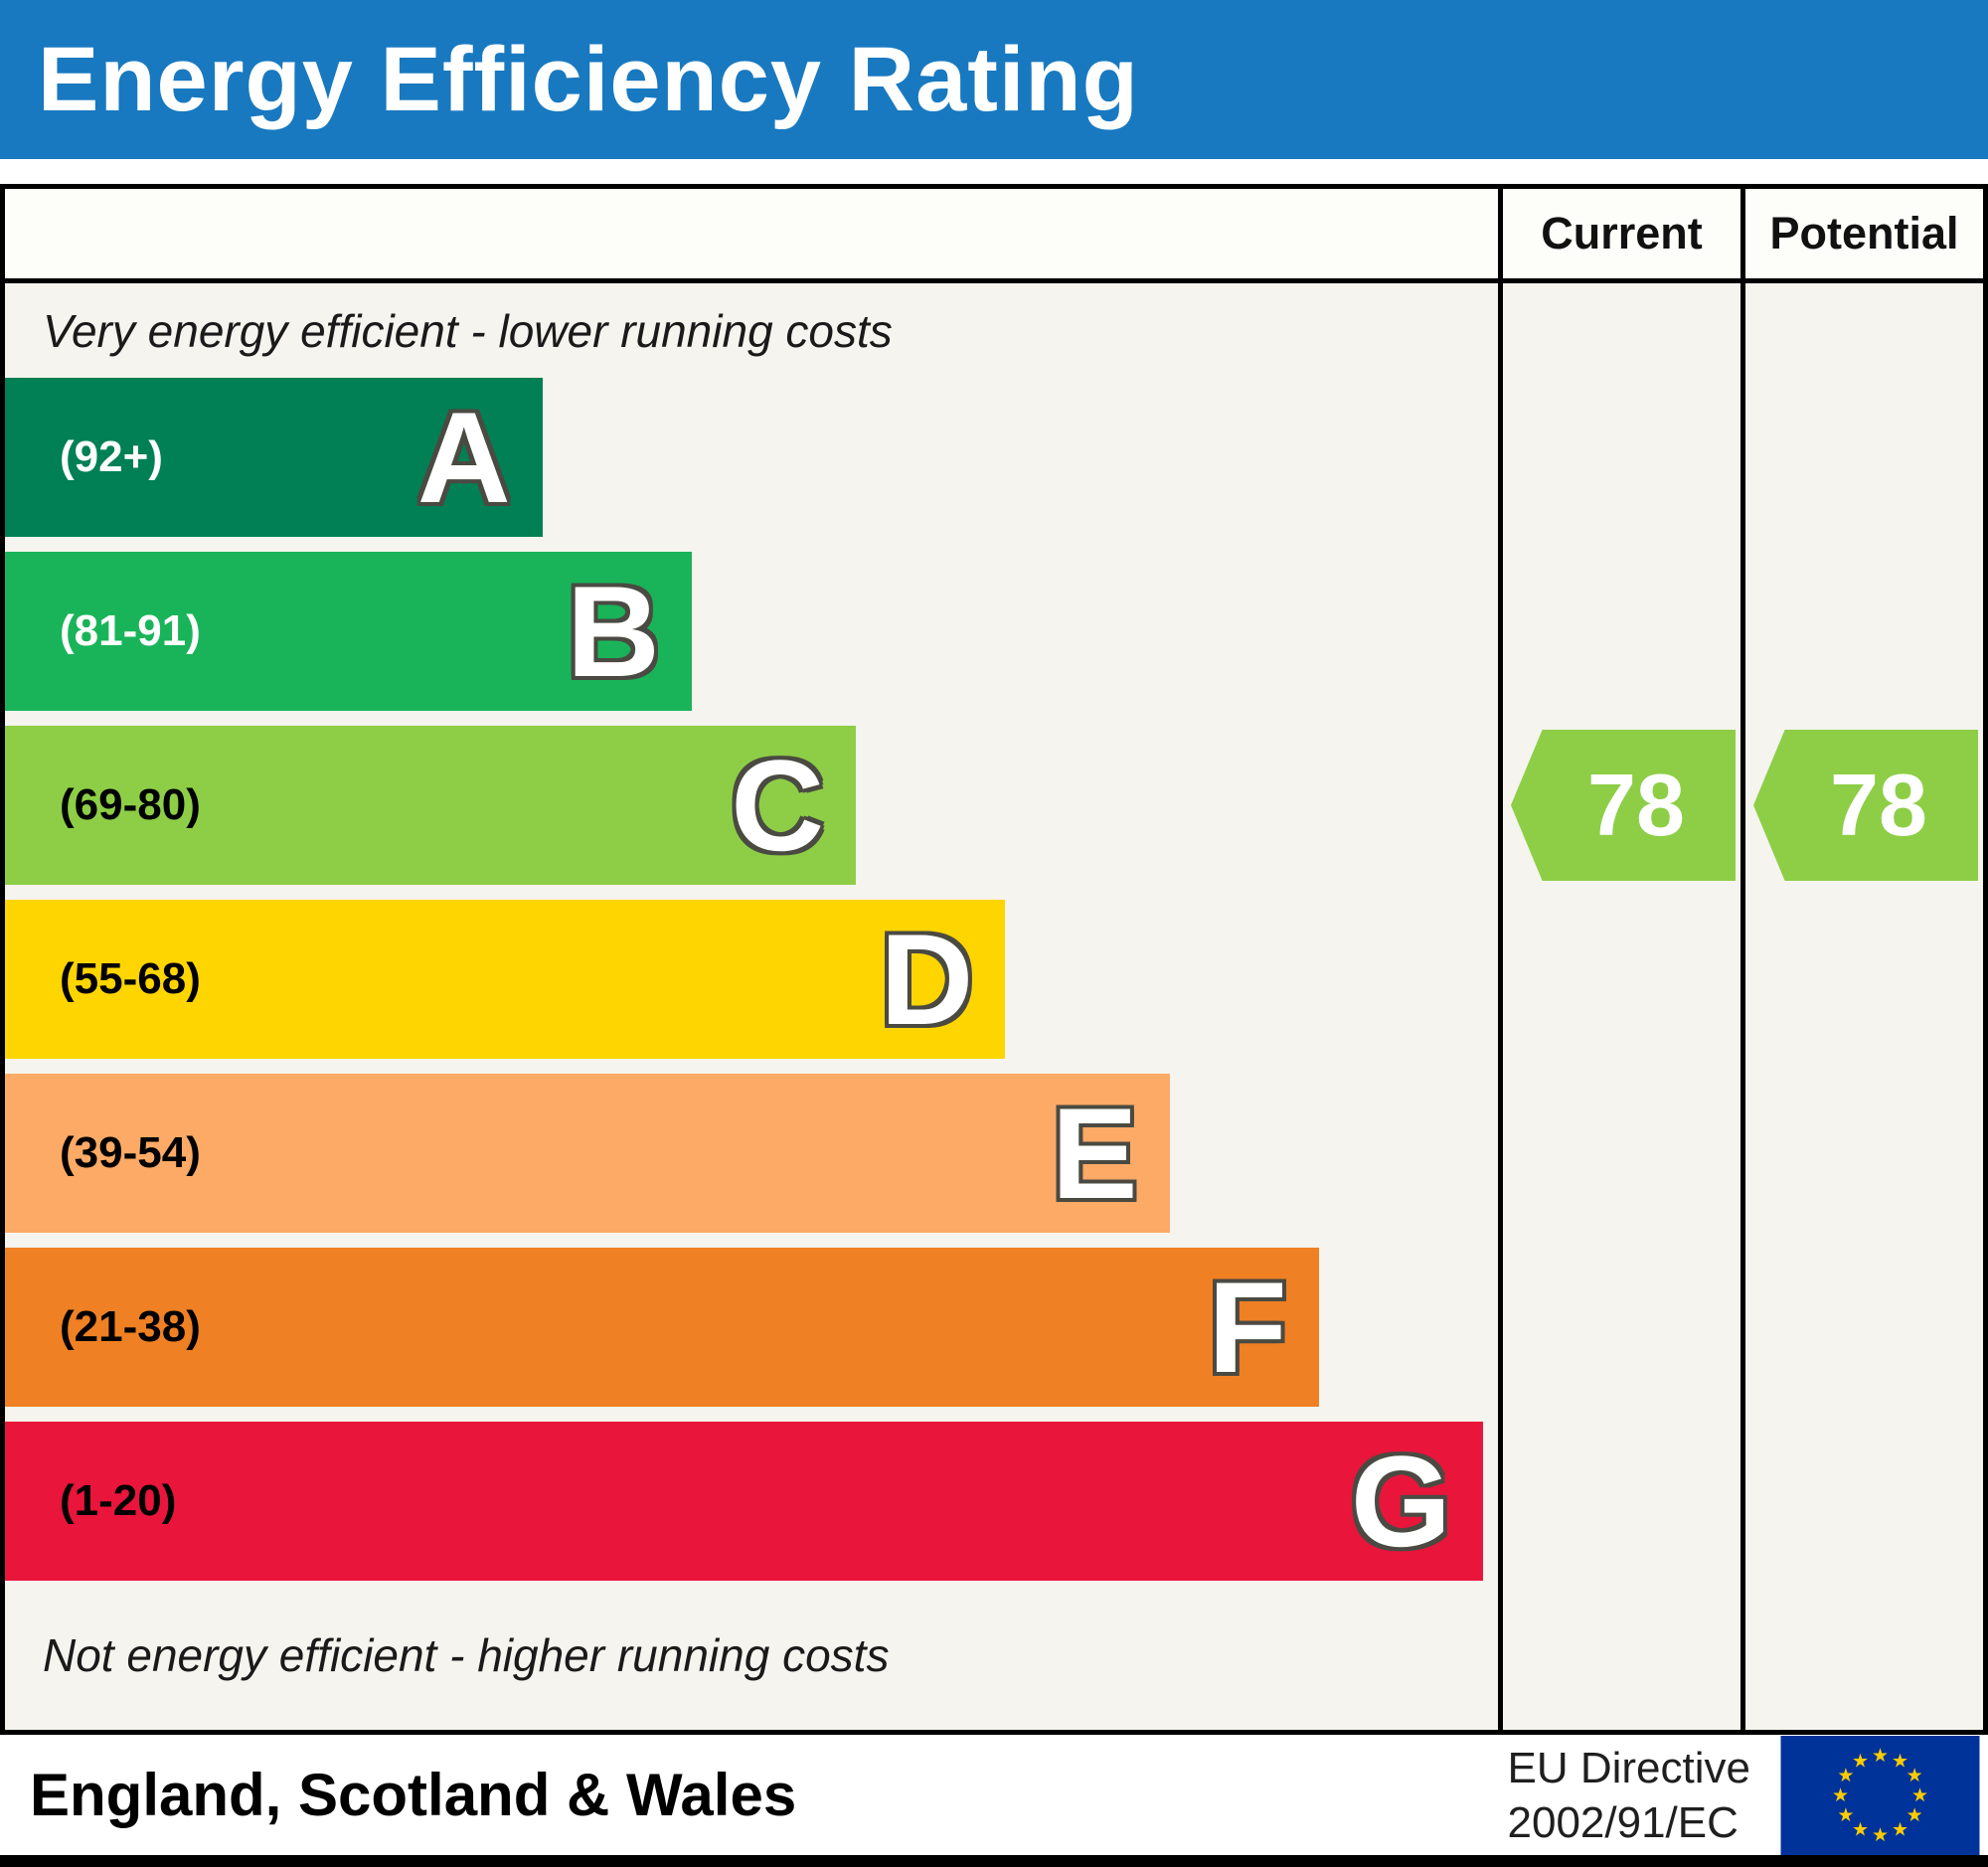  Describe the element at coordinates (130, 804) in the screenshot. I see `band-c-range: (69-80)` at that location.